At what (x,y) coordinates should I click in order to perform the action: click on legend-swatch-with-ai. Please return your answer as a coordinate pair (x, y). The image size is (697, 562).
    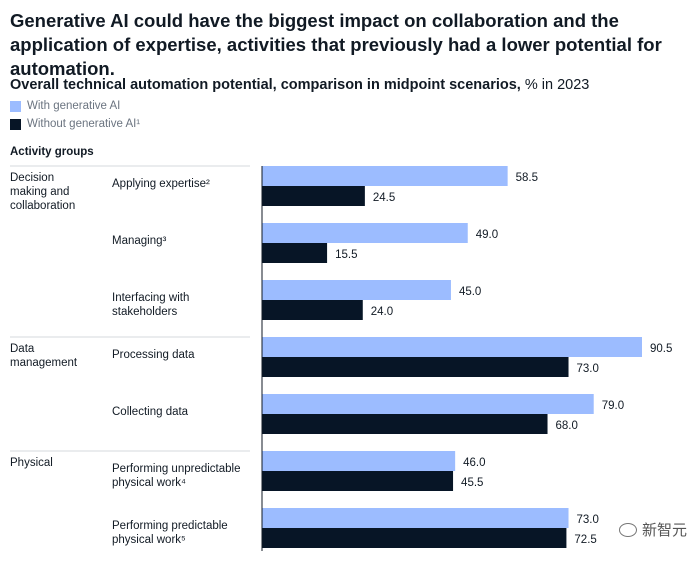
    Looking at the image, I should click on (15, 106).